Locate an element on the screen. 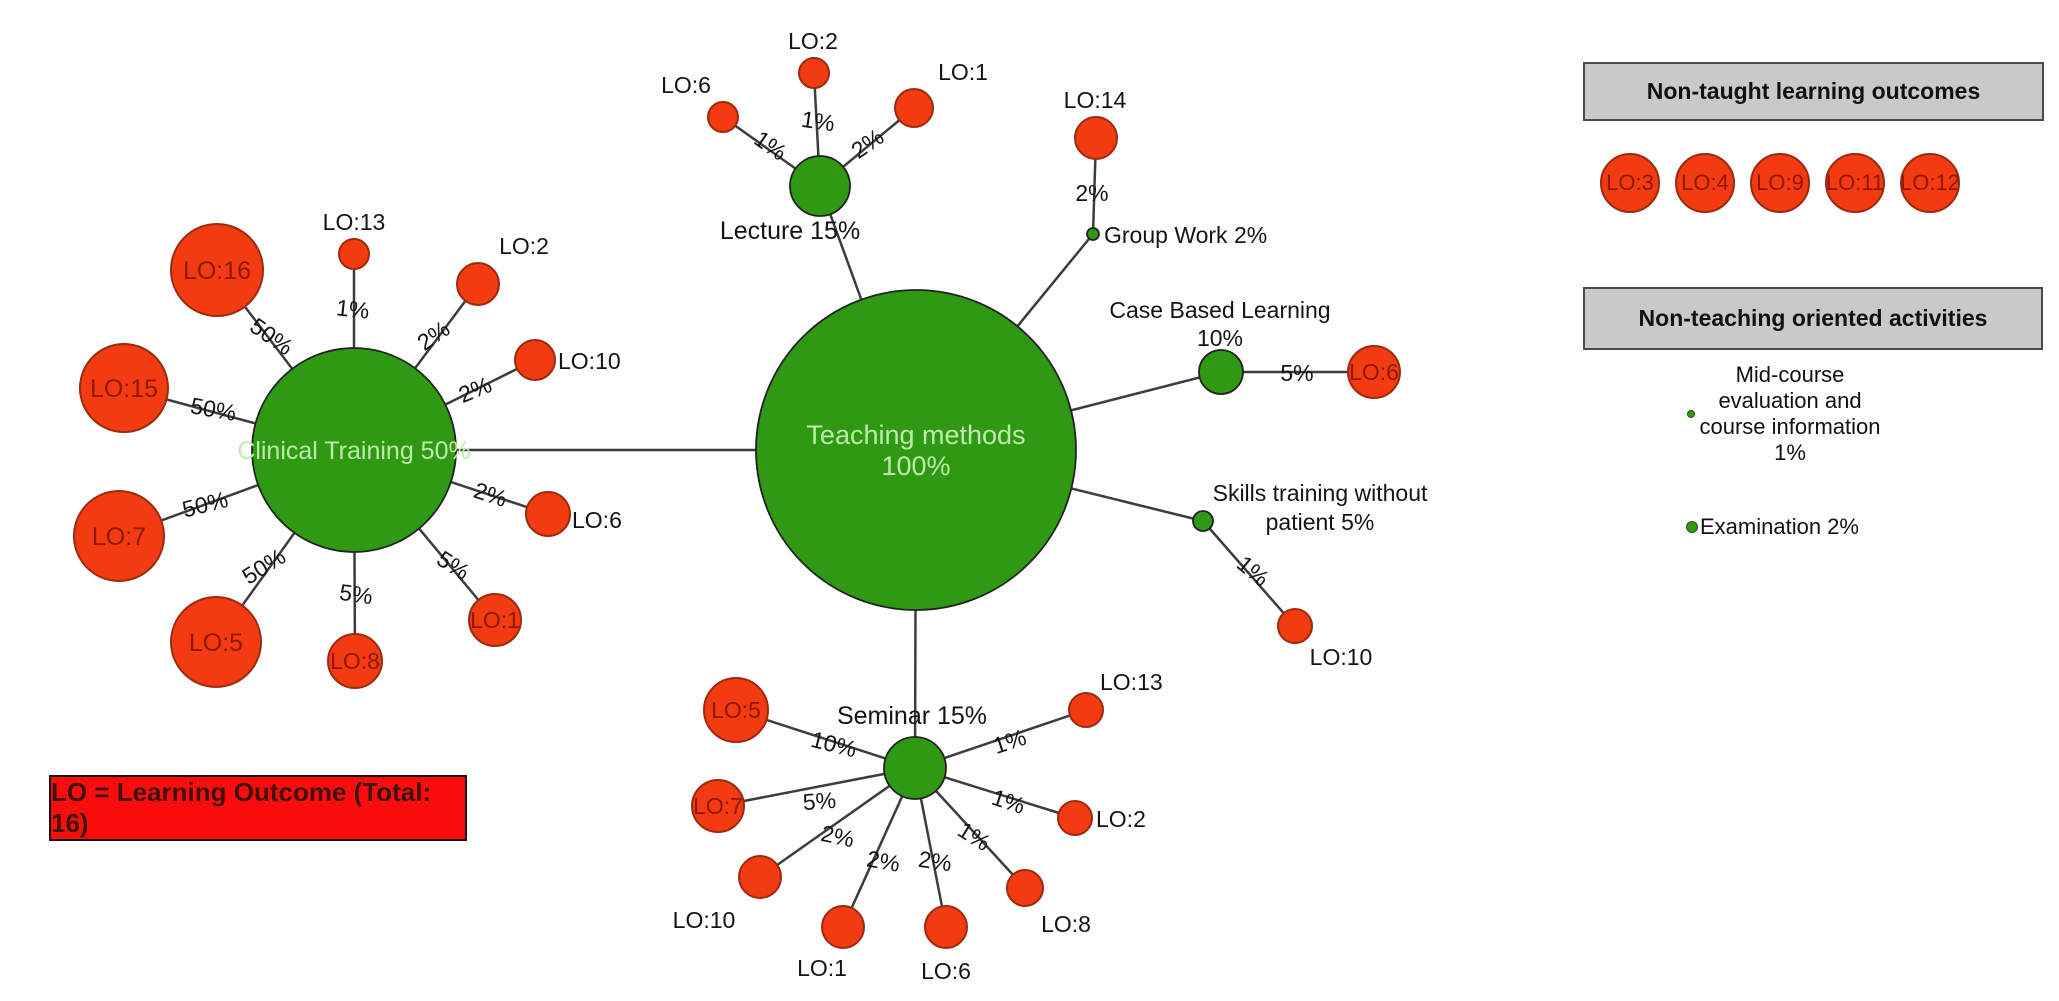 The width and height of the screenshot is (2059, 1001). node-cl-lo5 is located at coordinates (216, 642).